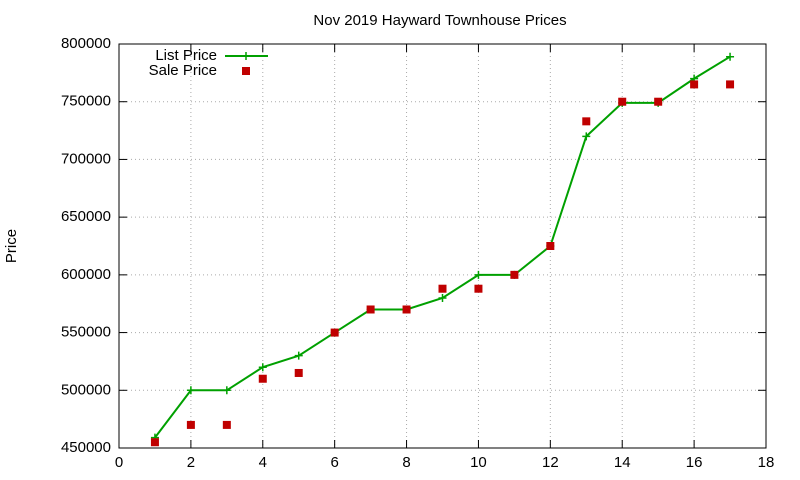 This screenshot has height=480, width=800. Describe the element at coordinates (86, 274) in the screenshot. I see `y-tick-label: 600000` at that location.